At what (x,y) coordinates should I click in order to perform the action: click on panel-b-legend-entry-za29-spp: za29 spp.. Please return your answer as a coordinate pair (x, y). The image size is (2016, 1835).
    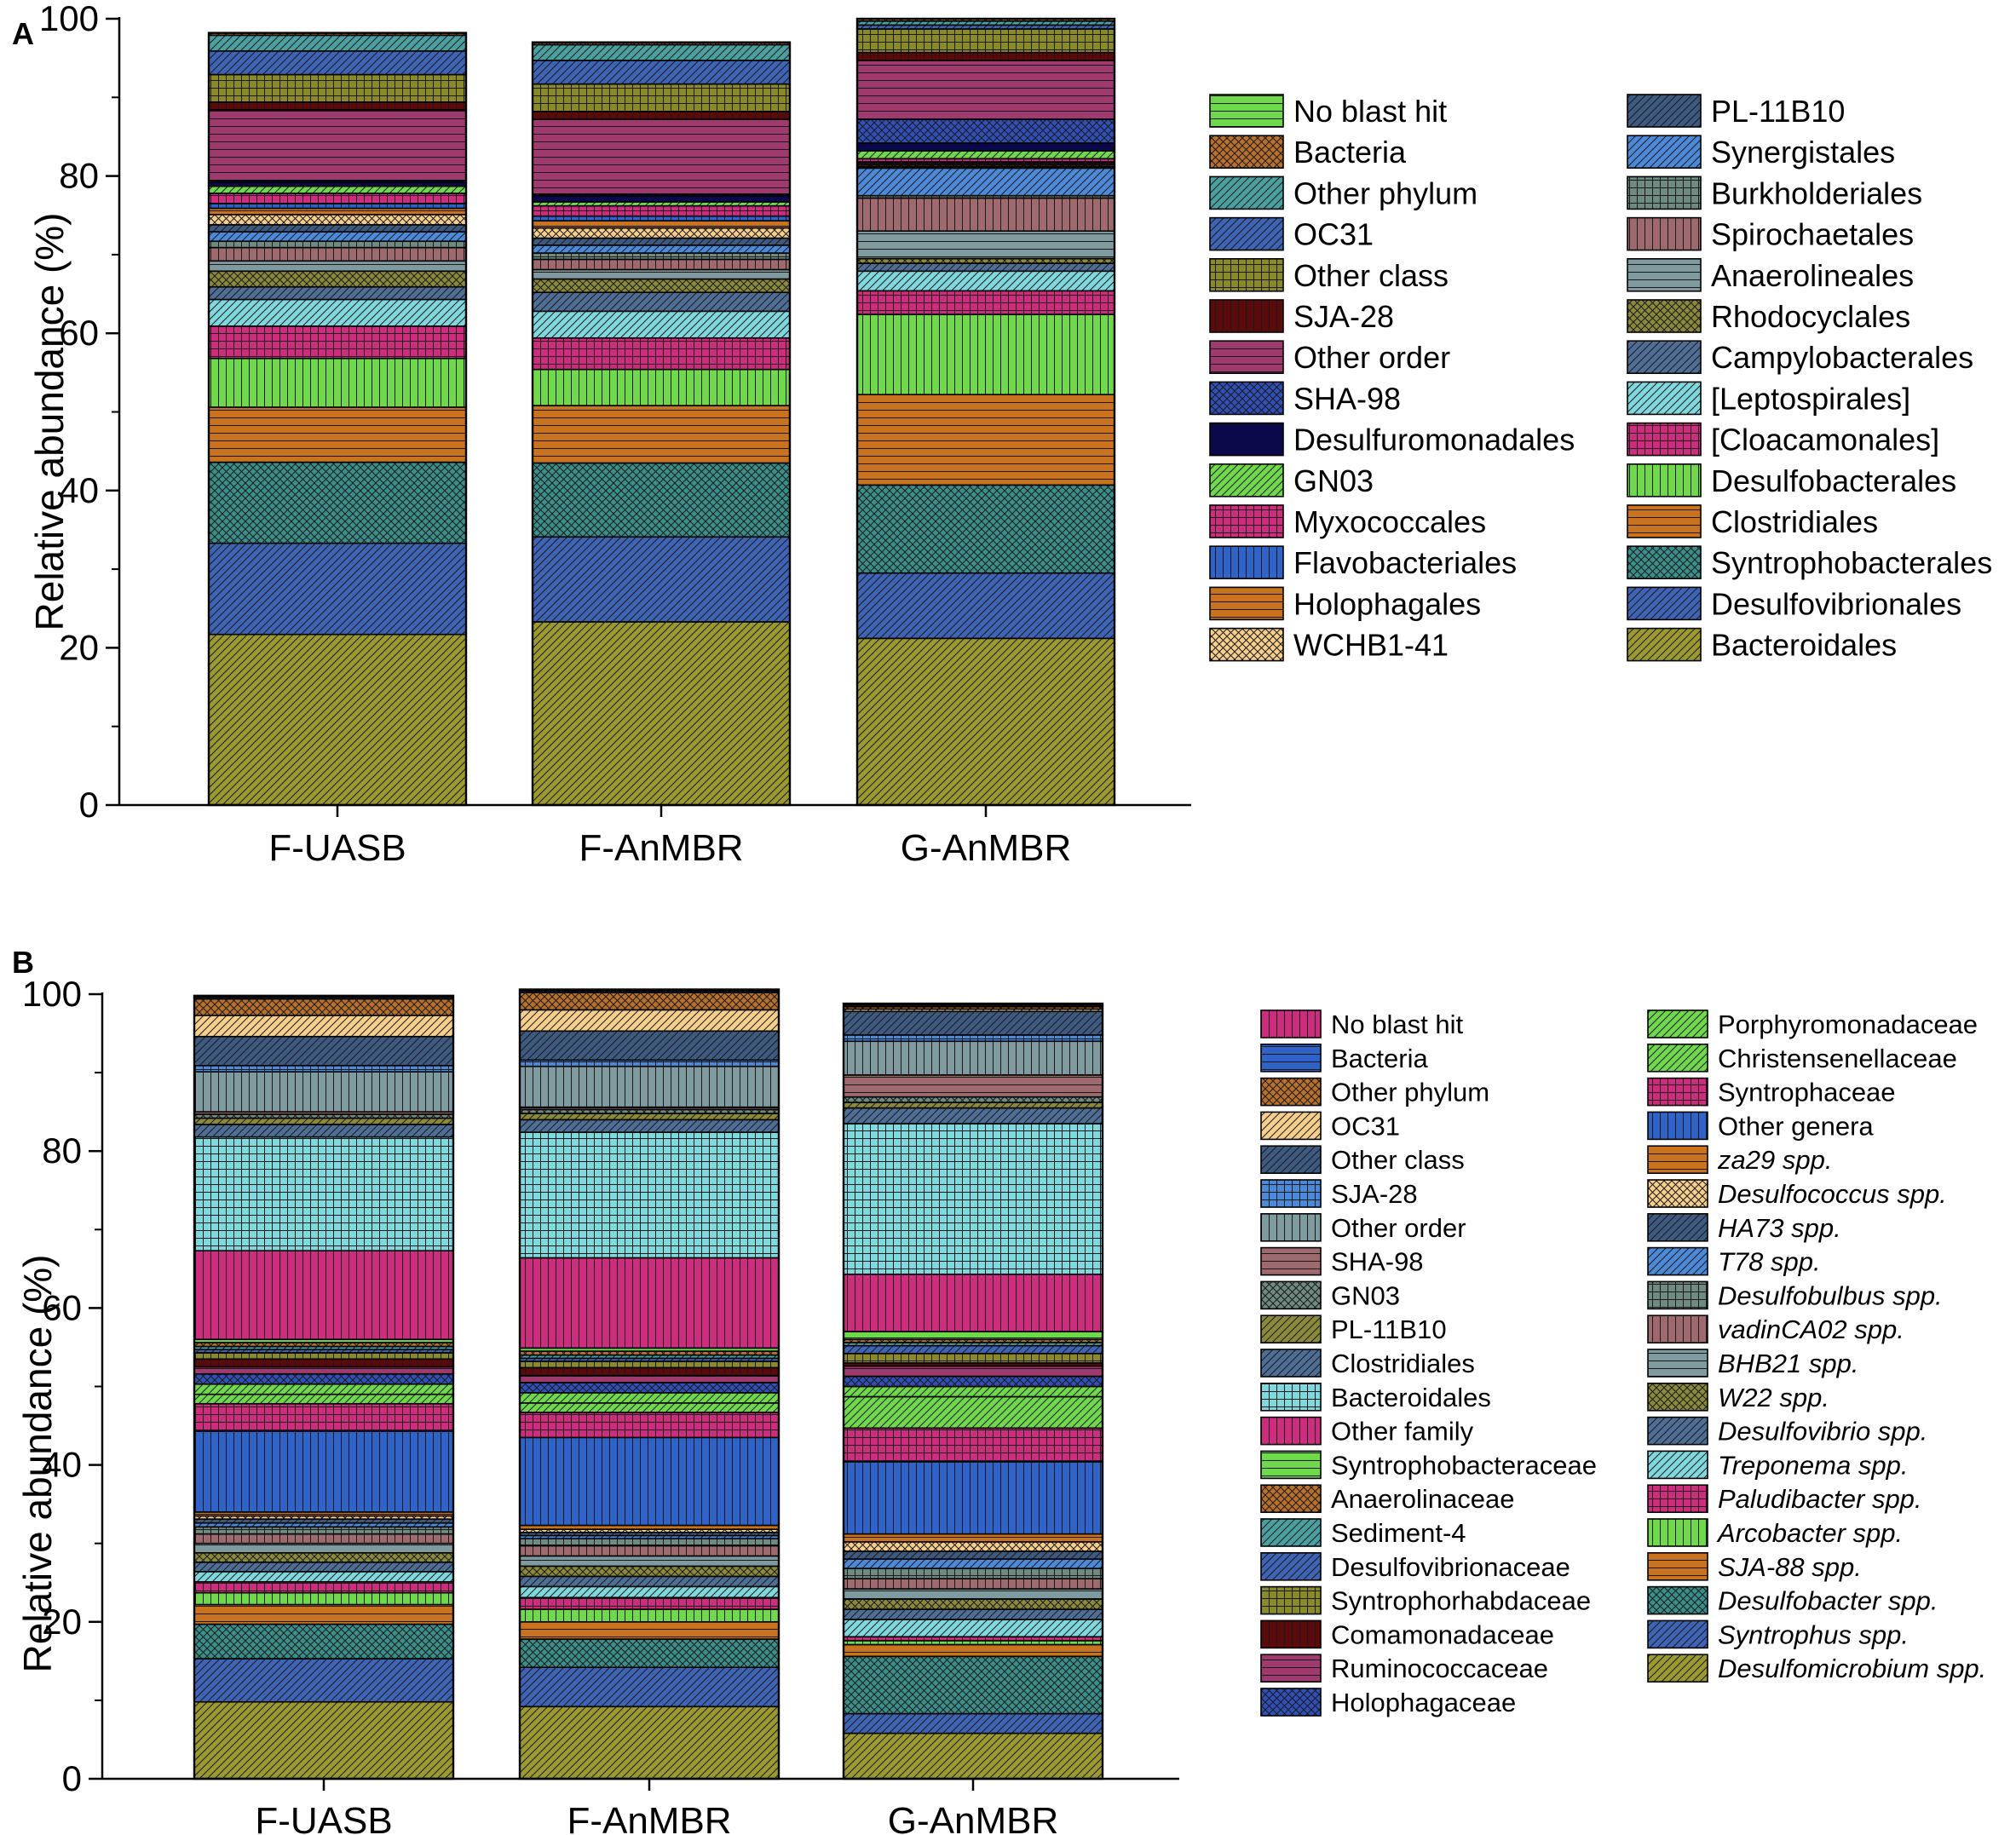
    Looking at the image, I should click on (1739, 1160).